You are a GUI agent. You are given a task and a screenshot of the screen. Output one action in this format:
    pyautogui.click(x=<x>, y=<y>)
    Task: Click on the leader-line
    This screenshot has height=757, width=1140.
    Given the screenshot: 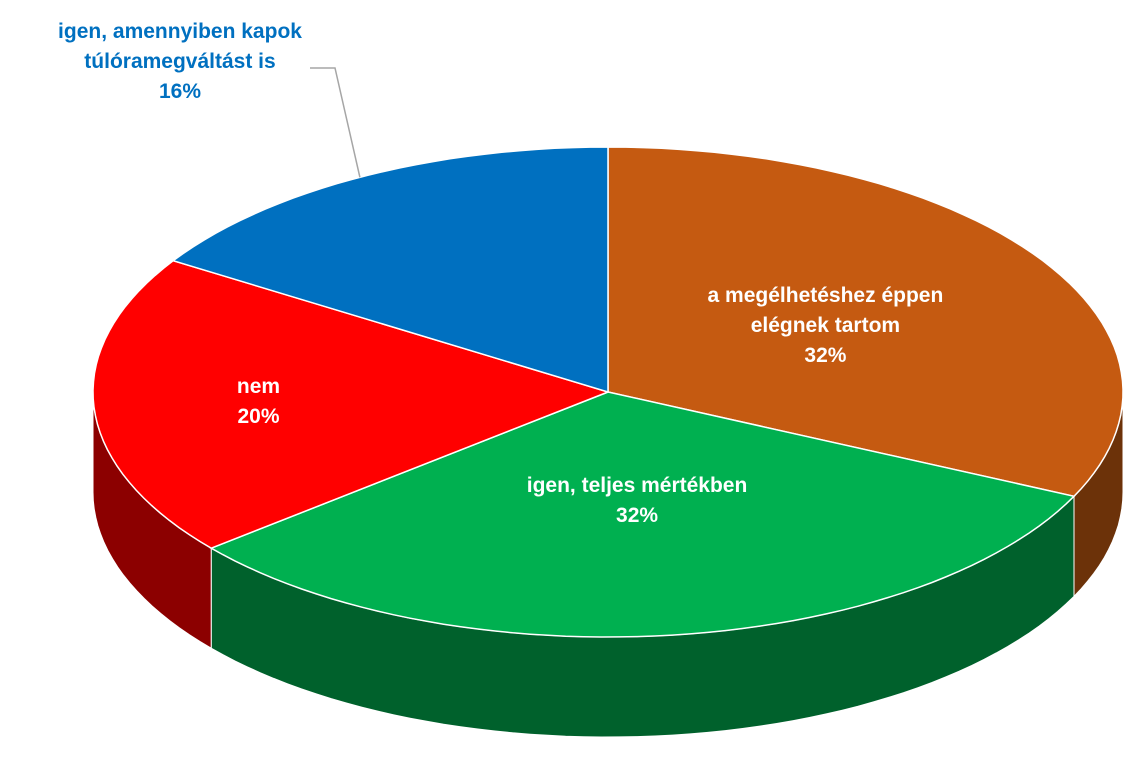 What is the action you would take?
    pyautogui.click(x=335, y=122)
    